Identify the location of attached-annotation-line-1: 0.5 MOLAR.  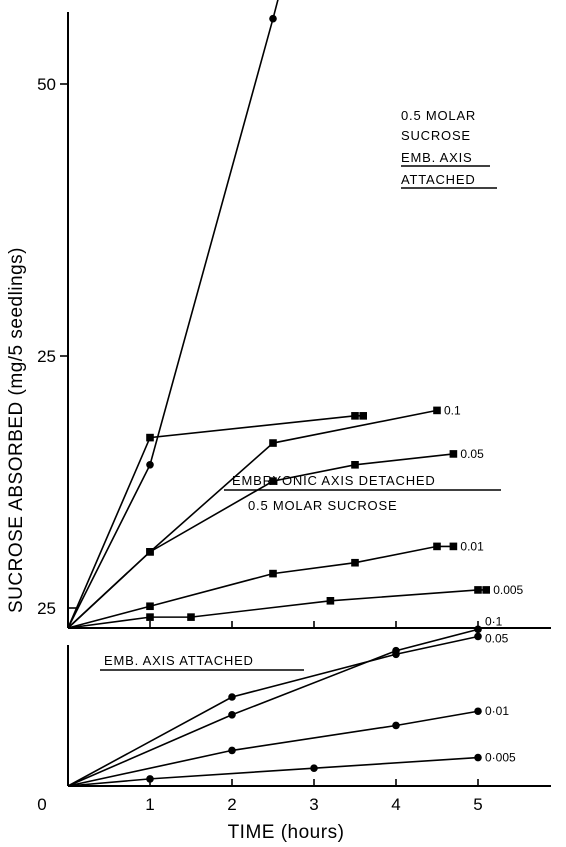
(438, 115).